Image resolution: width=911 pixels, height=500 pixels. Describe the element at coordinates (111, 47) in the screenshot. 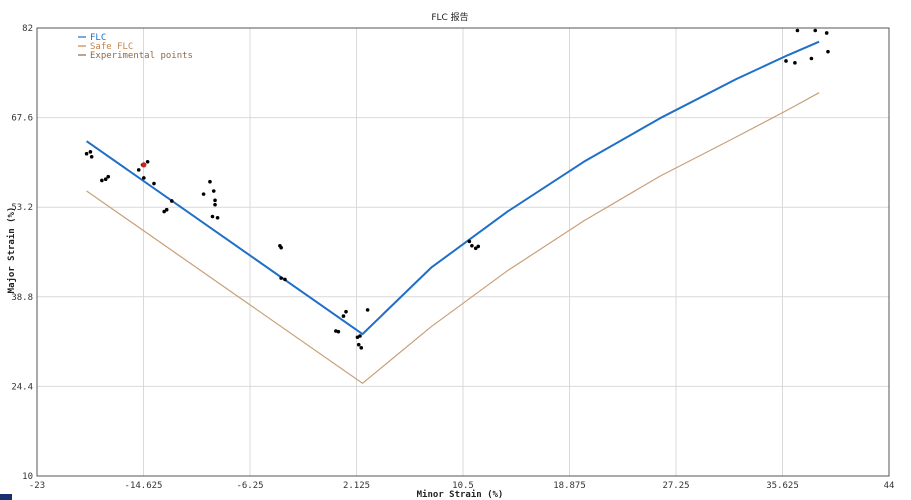

I see `legend-entry: Safe FLC` at that location.